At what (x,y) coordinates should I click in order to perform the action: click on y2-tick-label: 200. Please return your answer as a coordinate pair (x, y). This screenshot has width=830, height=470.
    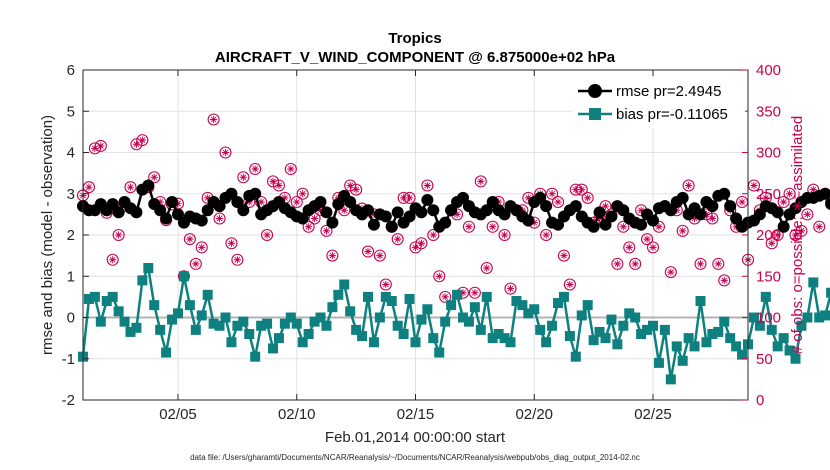
    Looking at the image, I should click on (768, 235).